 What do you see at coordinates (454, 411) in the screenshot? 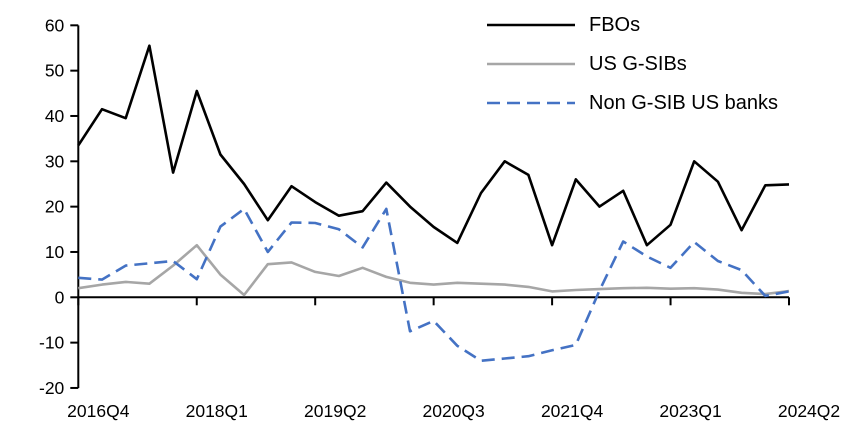
I see `x-axis-label: 2020Q3` at bounding box center [454, 411].